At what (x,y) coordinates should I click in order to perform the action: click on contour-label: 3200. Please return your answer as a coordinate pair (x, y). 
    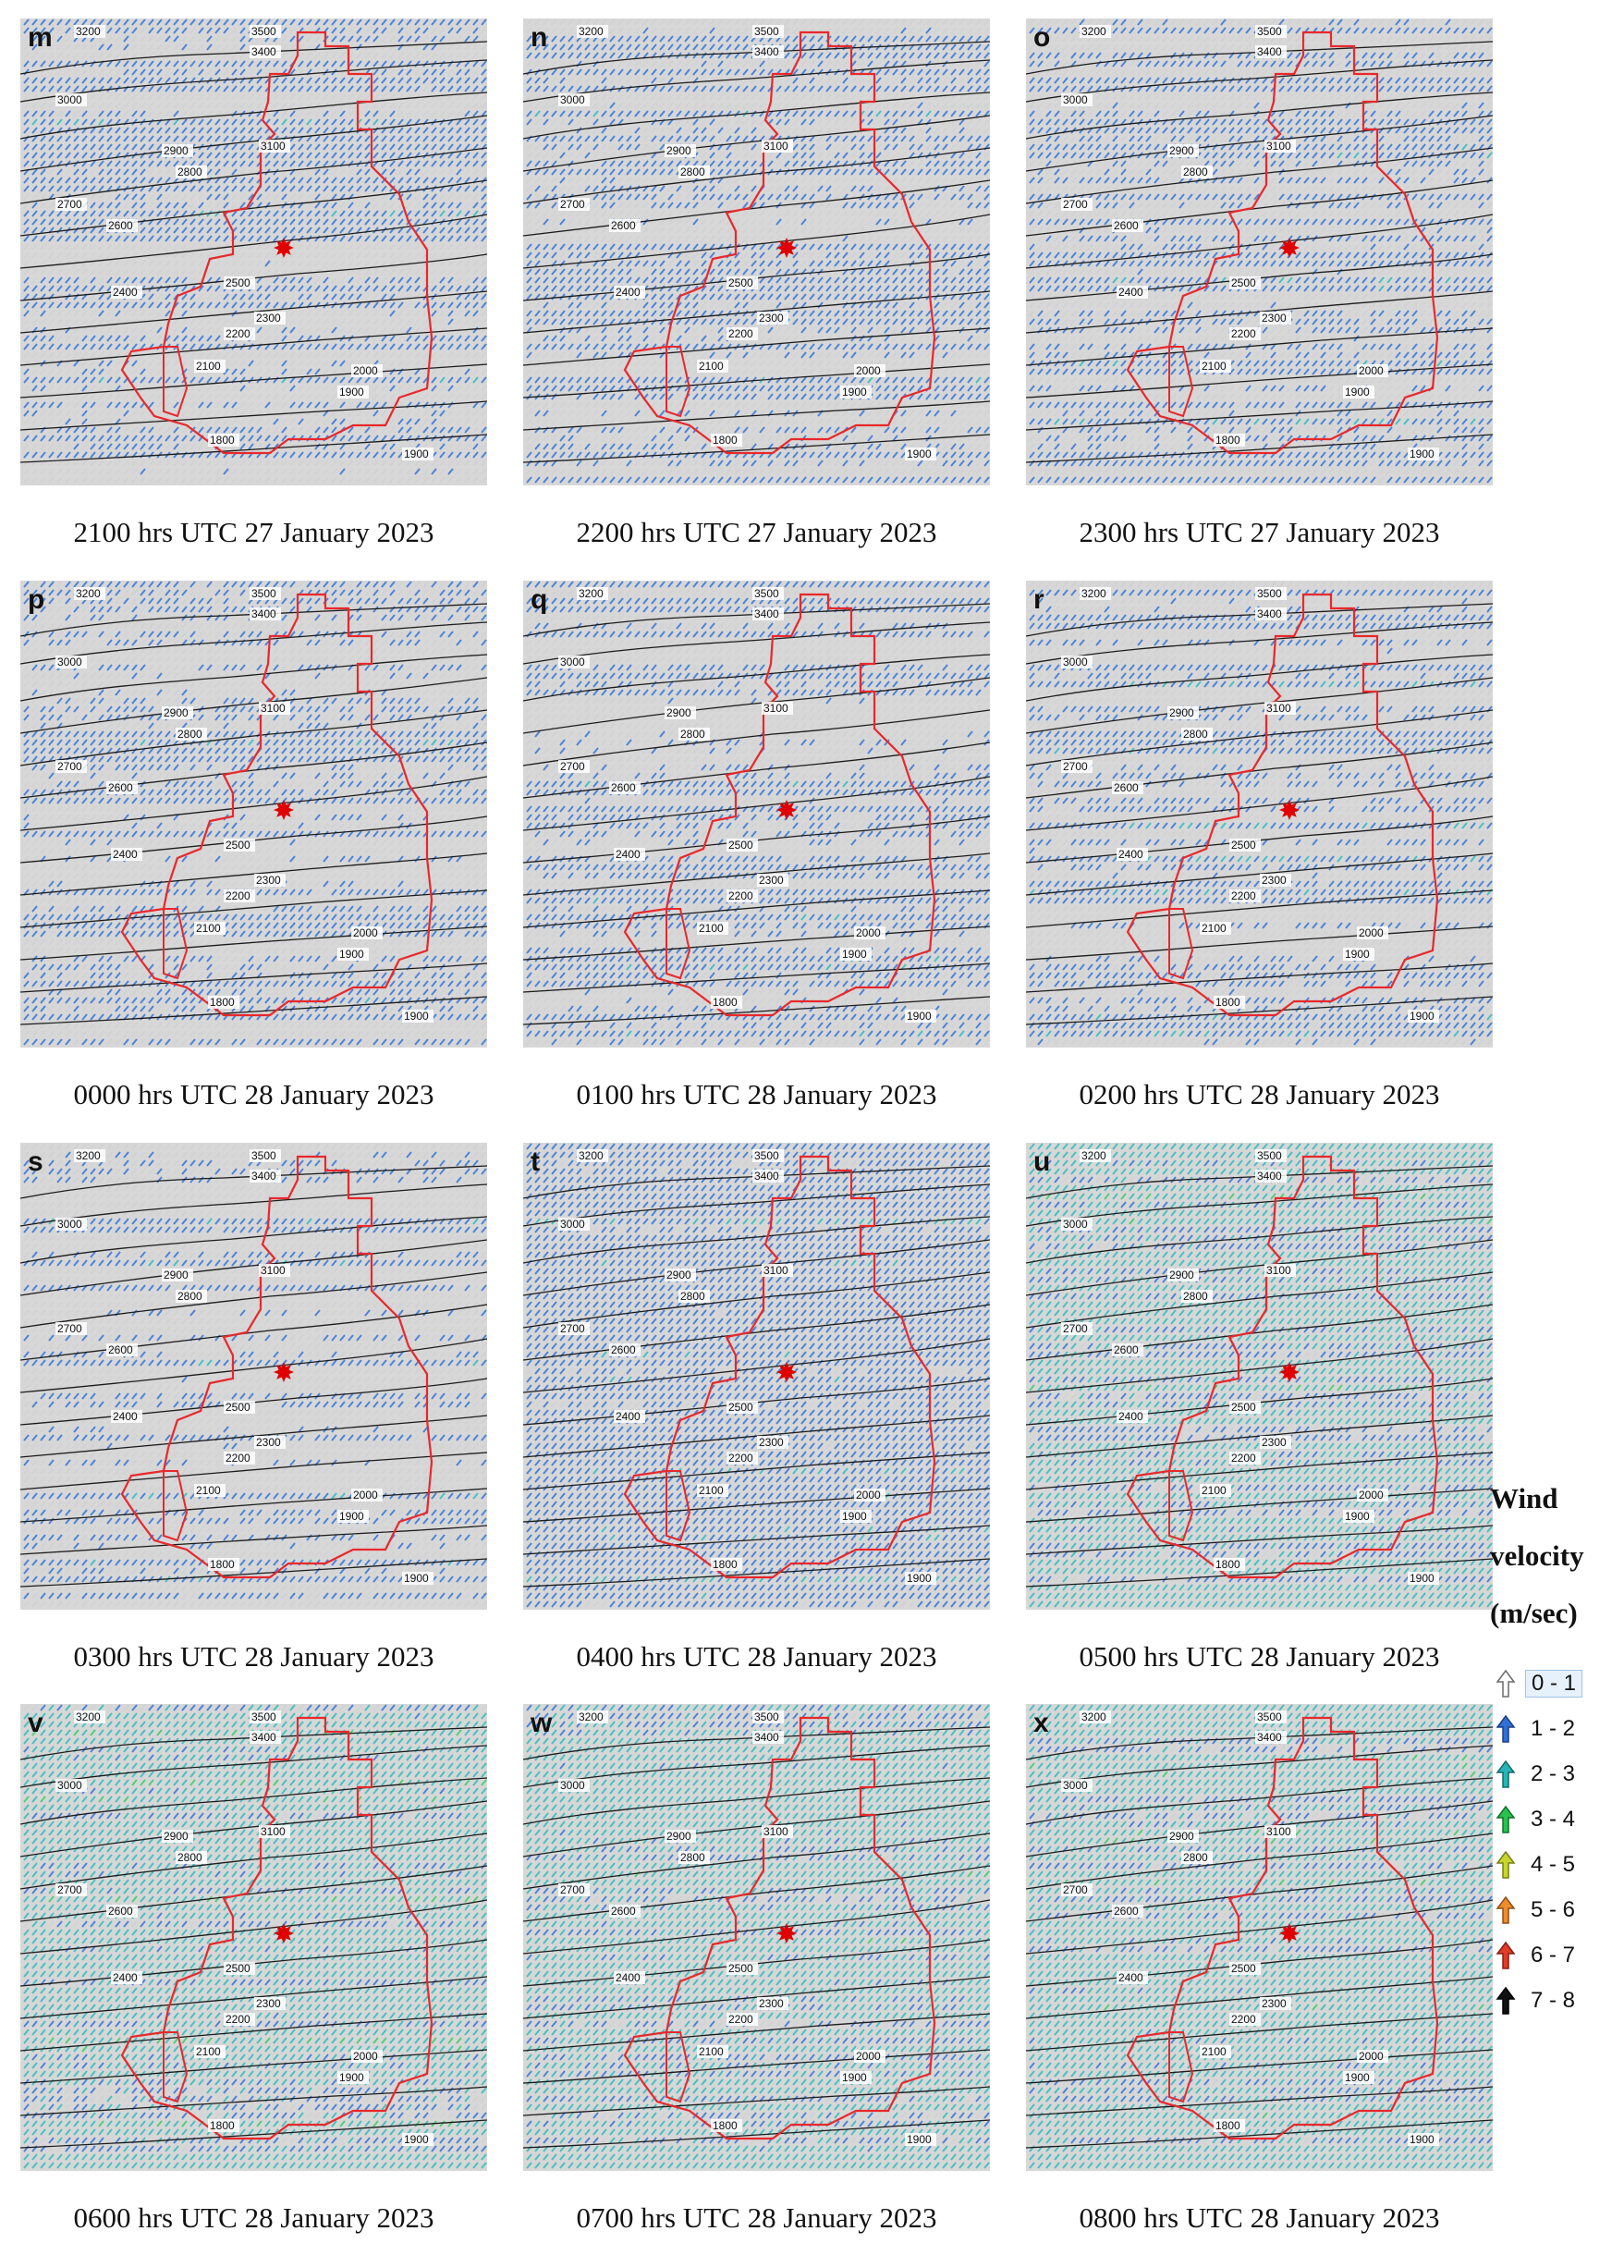
    Looking at the image, I should click on (1095, 593).